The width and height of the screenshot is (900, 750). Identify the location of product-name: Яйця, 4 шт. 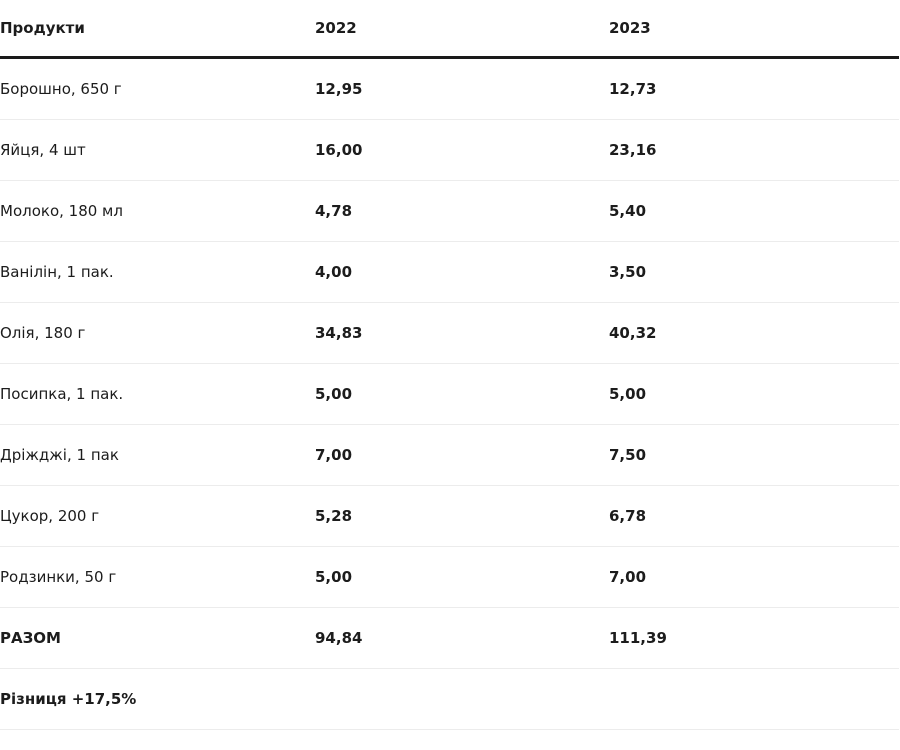
(43, 150).